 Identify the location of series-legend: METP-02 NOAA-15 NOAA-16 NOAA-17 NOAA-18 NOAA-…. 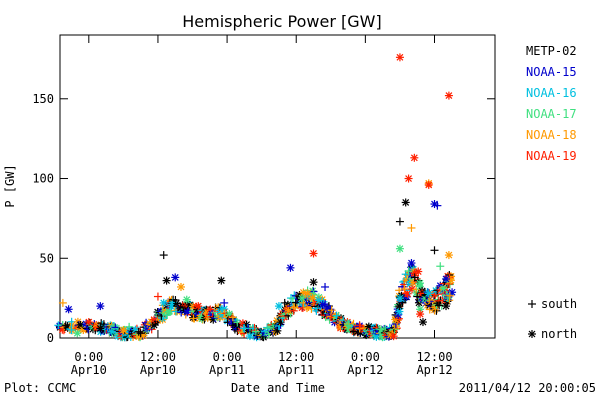
(551, 103).